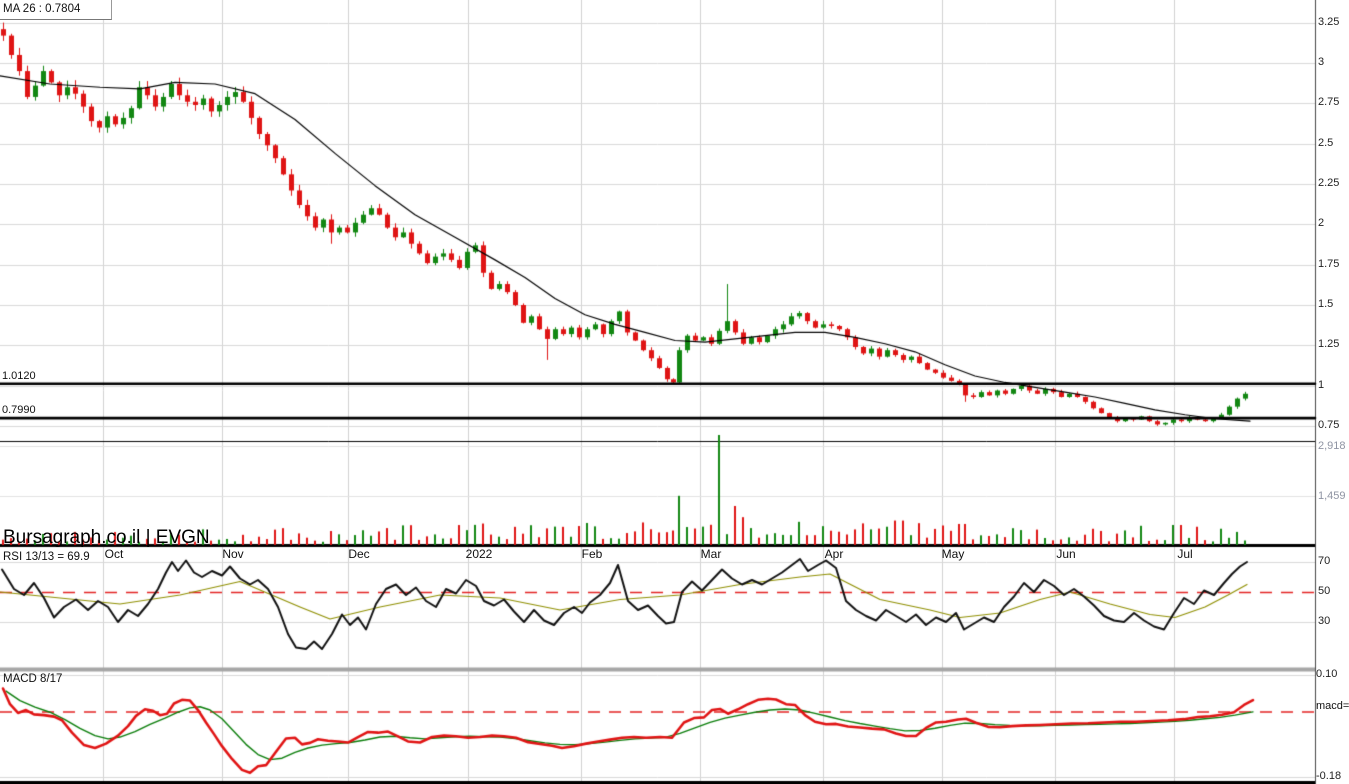 The height and width of the screenshot is (784, 1349). Describe the element at coordinates (953, 554) in the screenshot. I see `x-axis-month-label: May` at that location.